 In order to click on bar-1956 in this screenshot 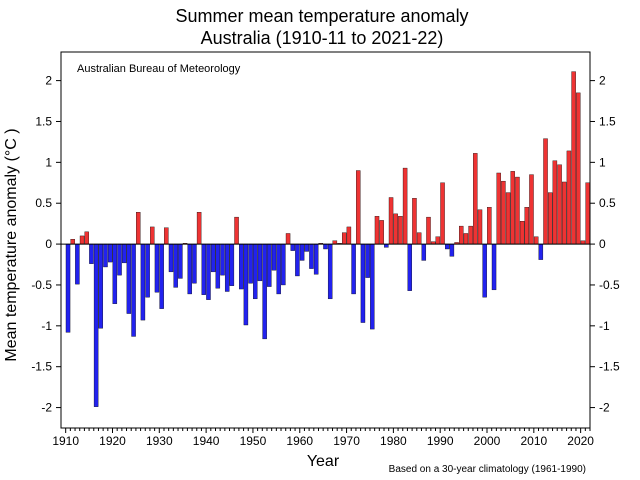, I will do `click(283, 264)`.